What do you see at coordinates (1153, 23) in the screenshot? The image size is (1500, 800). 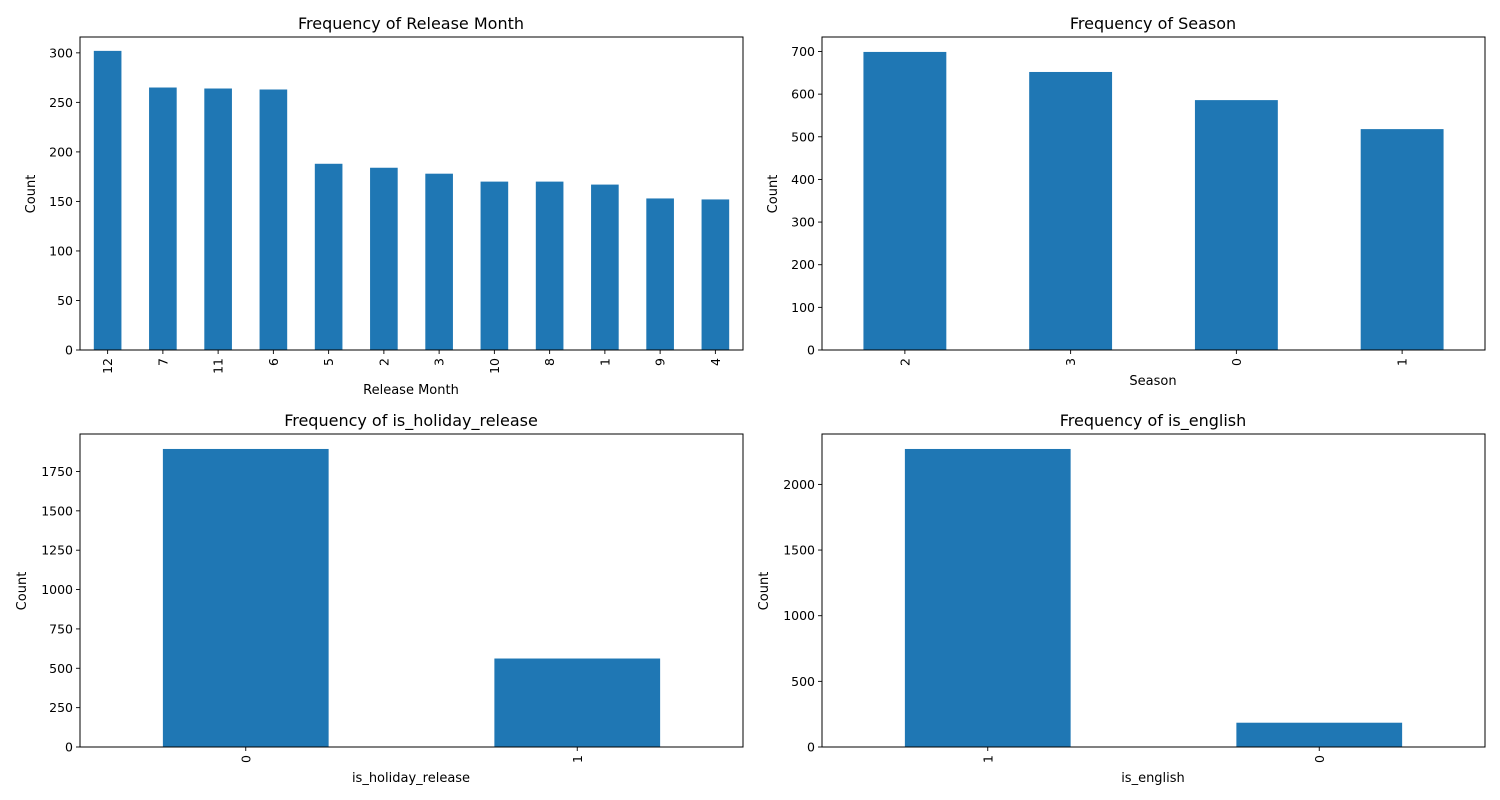 I see `chart-title: Frequency of Season` at bounding box center [1153, 23].